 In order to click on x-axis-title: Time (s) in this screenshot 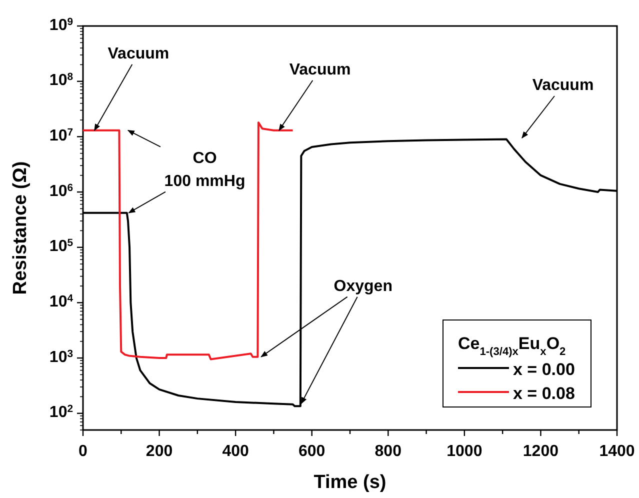, I will do `click(350, 482)`.